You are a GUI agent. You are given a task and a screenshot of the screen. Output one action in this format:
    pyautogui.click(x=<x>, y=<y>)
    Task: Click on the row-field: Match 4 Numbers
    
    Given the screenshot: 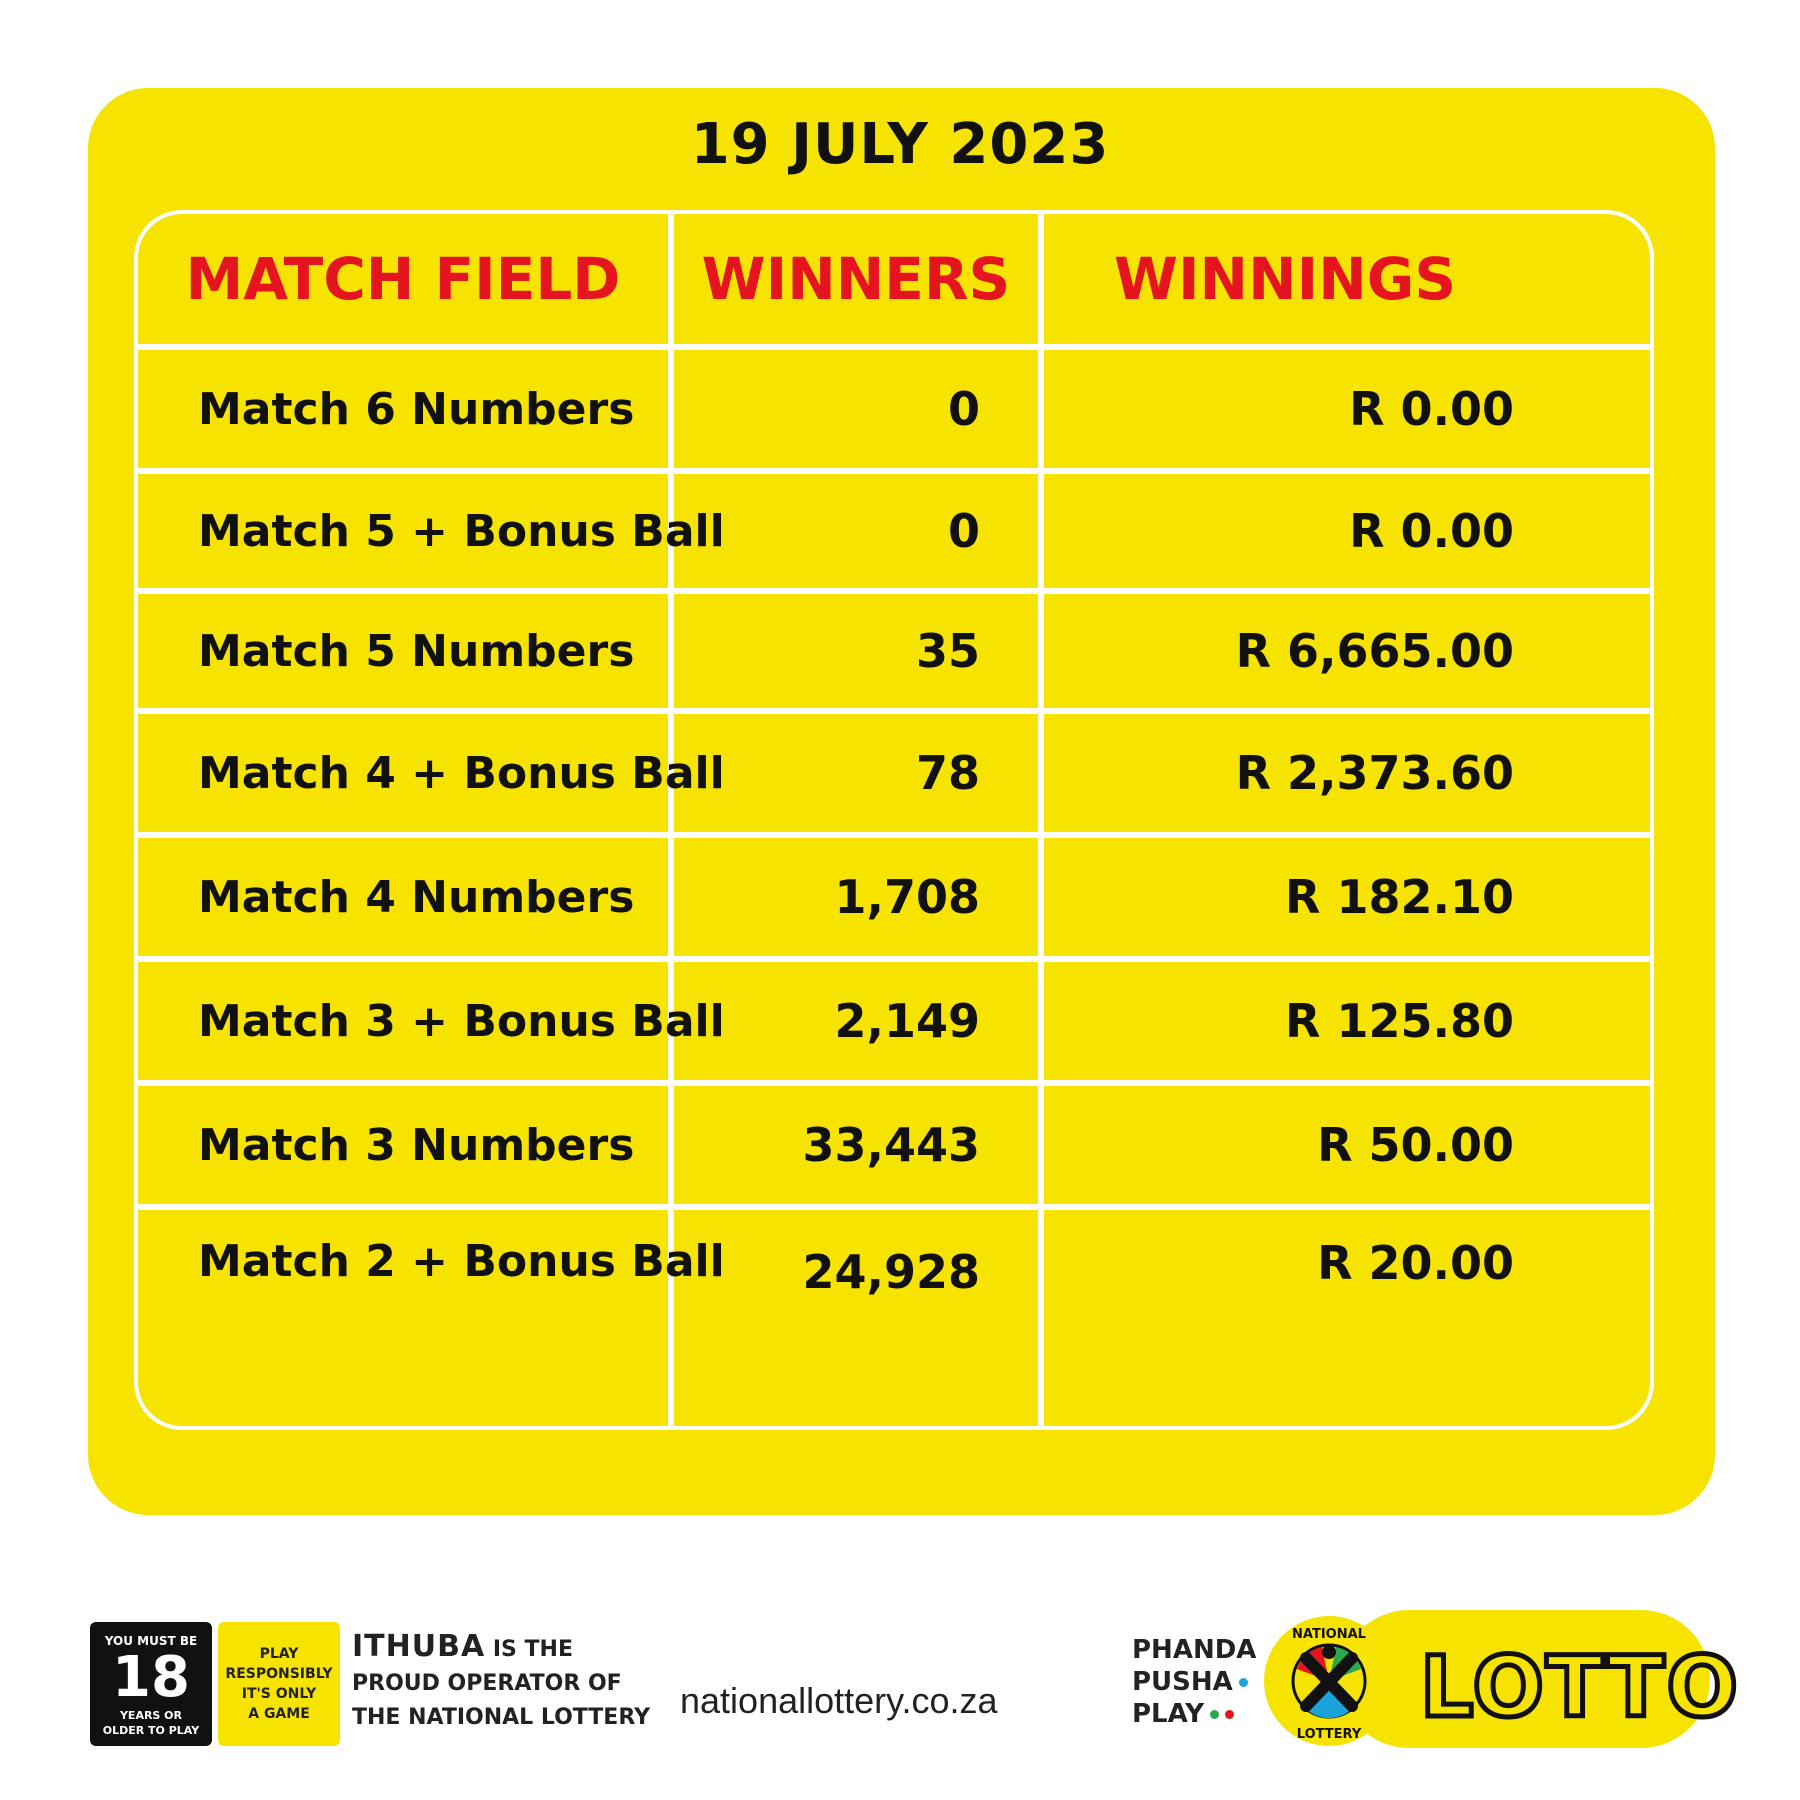 What is the action you would take?
    pyautogui.click(x=416, y=897)
    